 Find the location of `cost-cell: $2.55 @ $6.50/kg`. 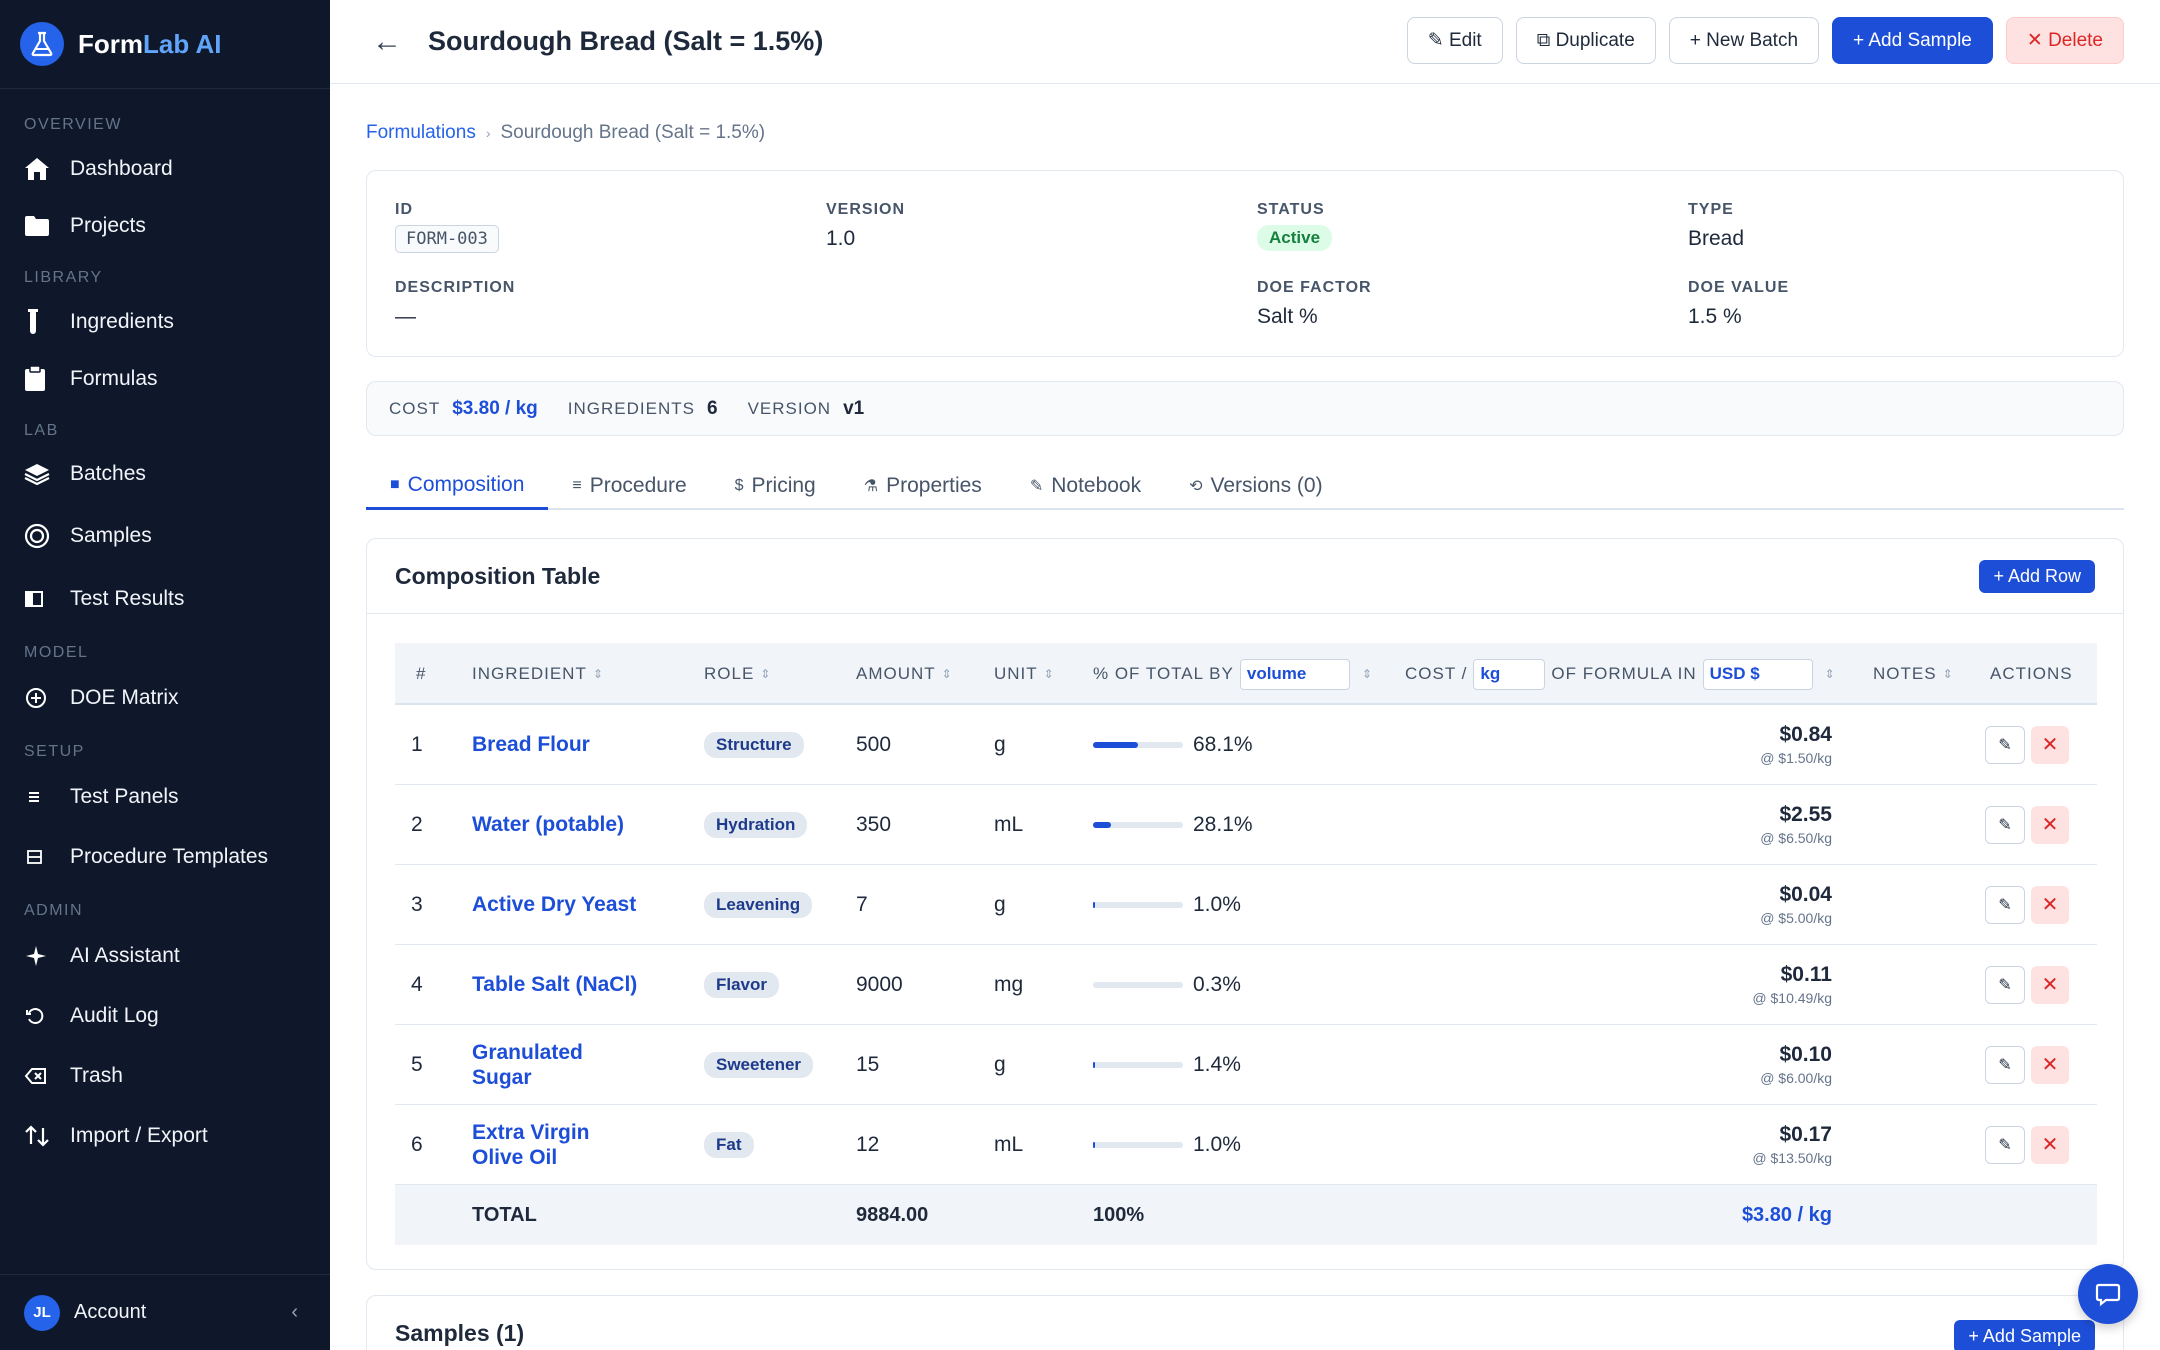

cost-cell: $2.55 @ $6.50/kg is located at coordinates (1796, 824).